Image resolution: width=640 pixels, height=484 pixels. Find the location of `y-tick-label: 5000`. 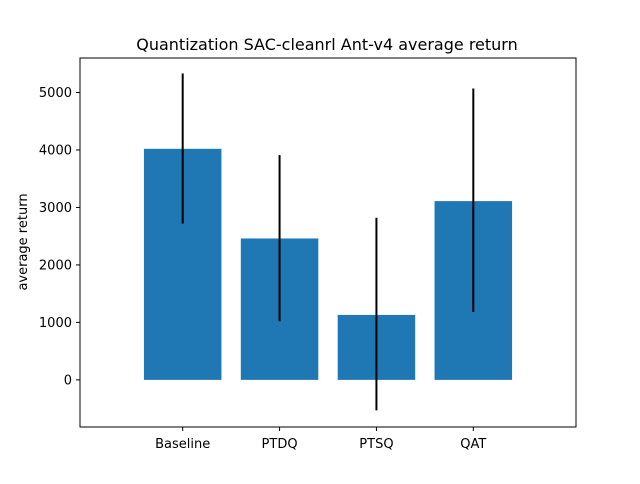

y-tick-label: 5000 is located at coordinates (55, 93).